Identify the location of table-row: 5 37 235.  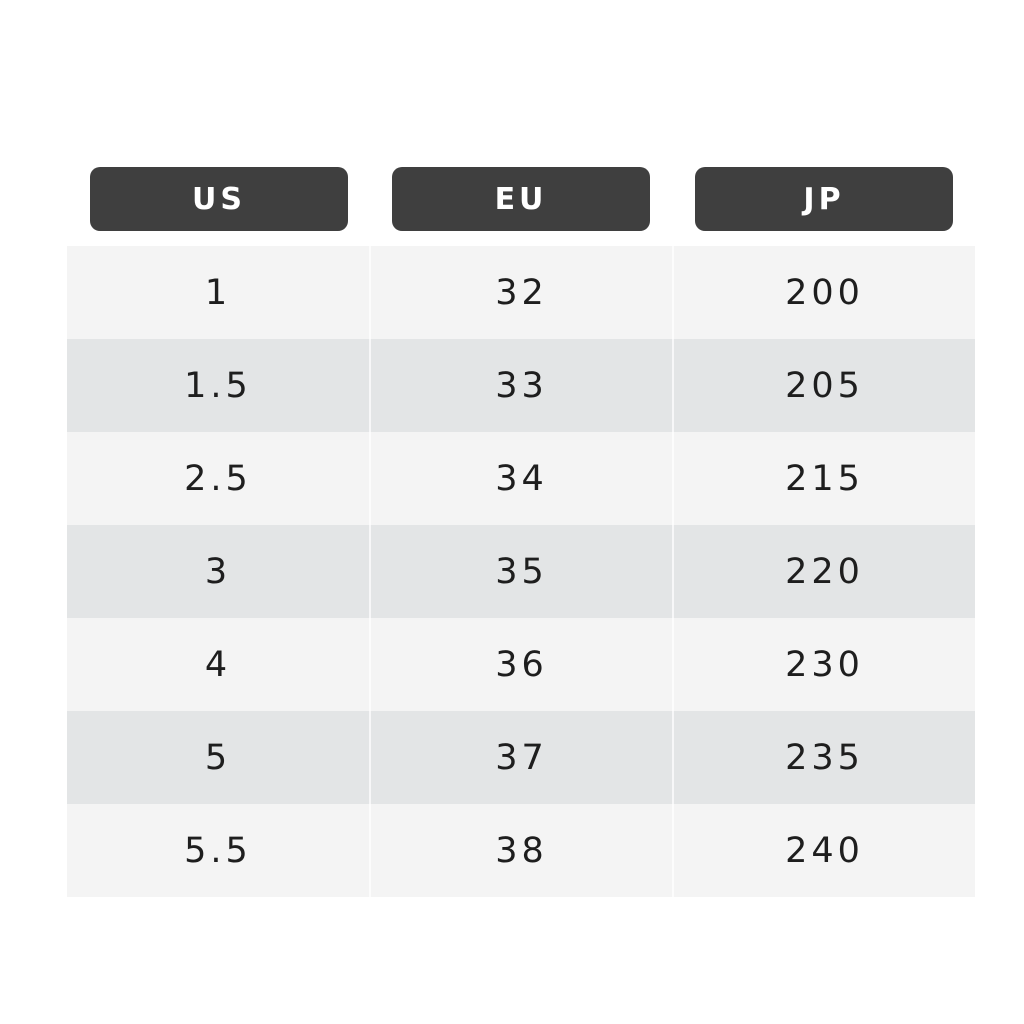
(521, 757).